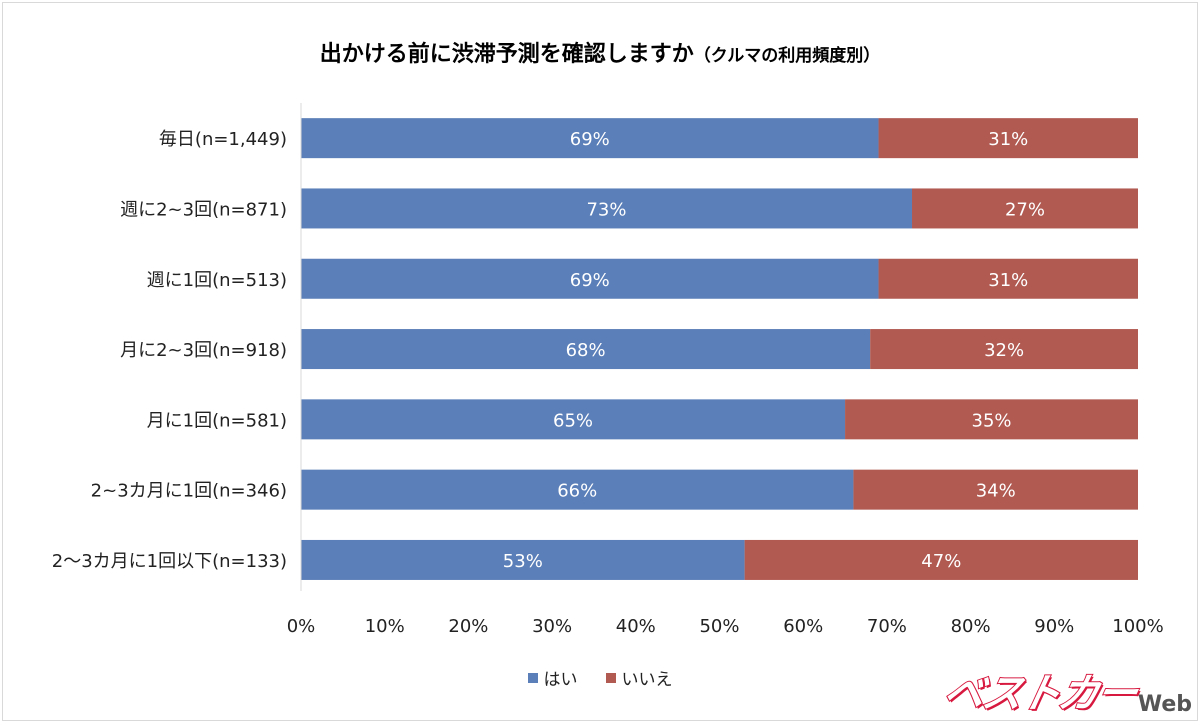 The image size is (1200, 723). I want to click on legend-label-no: いいえ, so click(647, 680).